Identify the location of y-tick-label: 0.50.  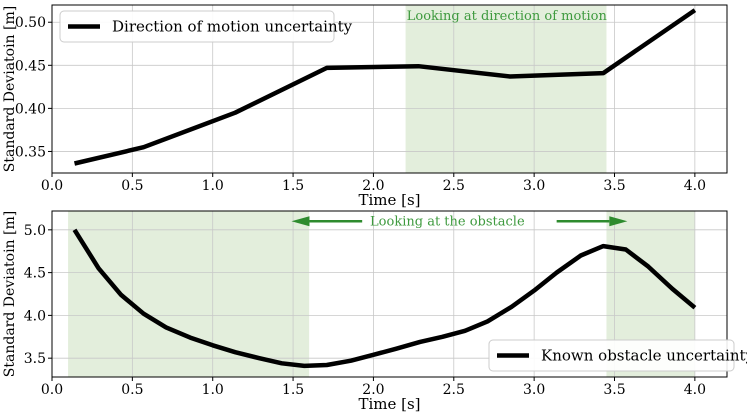
(30, 23).